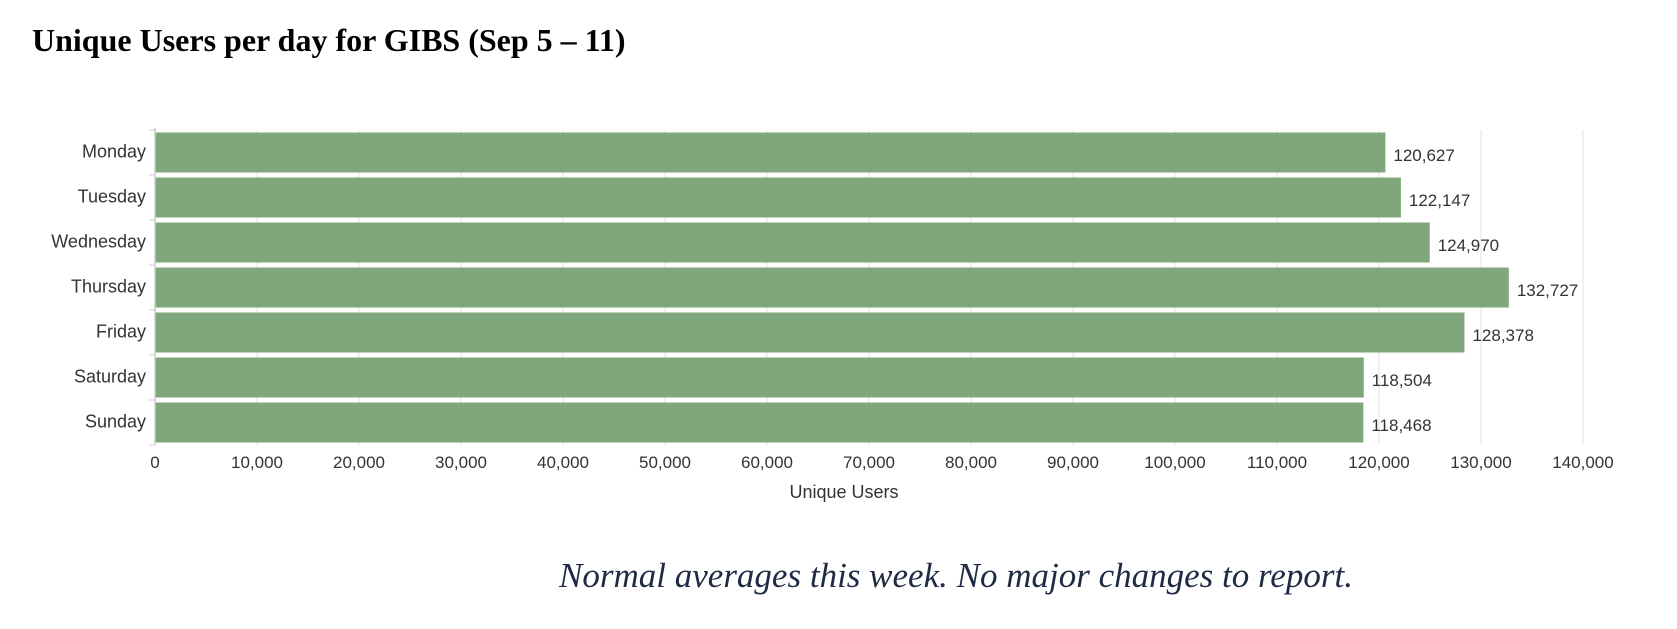 This screenshot has width=1677, height=629. Describe the element at coordinates (1502, 335) in the screenshot. I see `data-label: 128,378` at that location.